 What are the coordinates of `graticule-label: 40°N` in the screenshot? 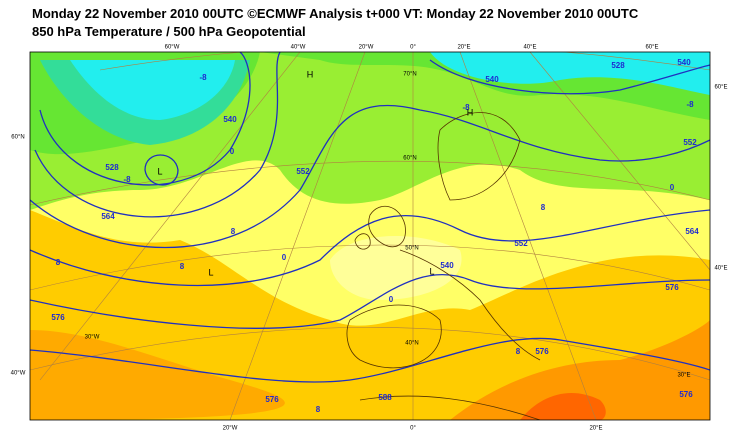 It's located at (411, 344).